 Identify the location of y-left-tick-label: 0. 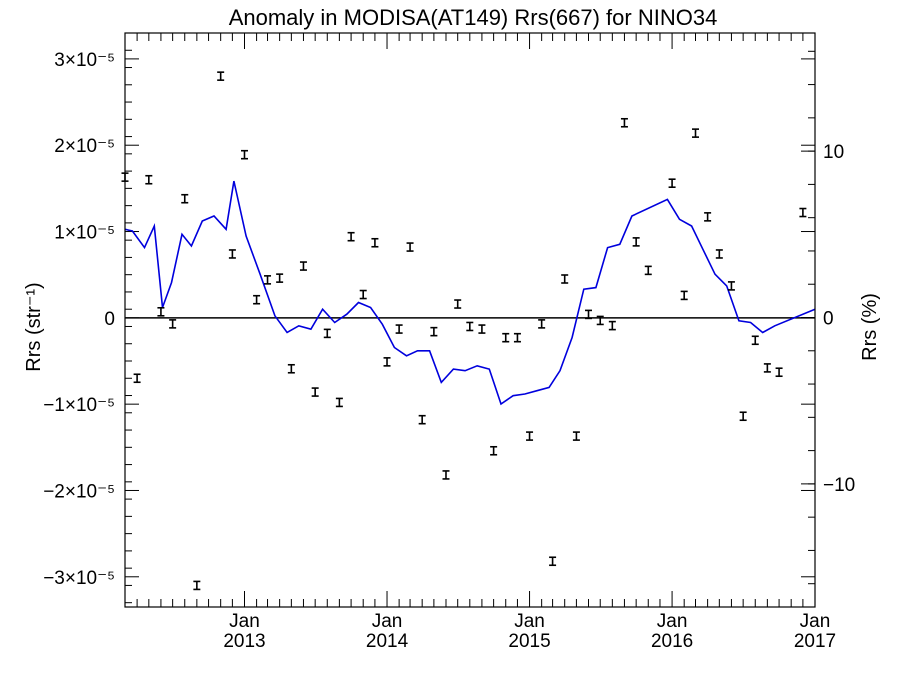
(109, 319).